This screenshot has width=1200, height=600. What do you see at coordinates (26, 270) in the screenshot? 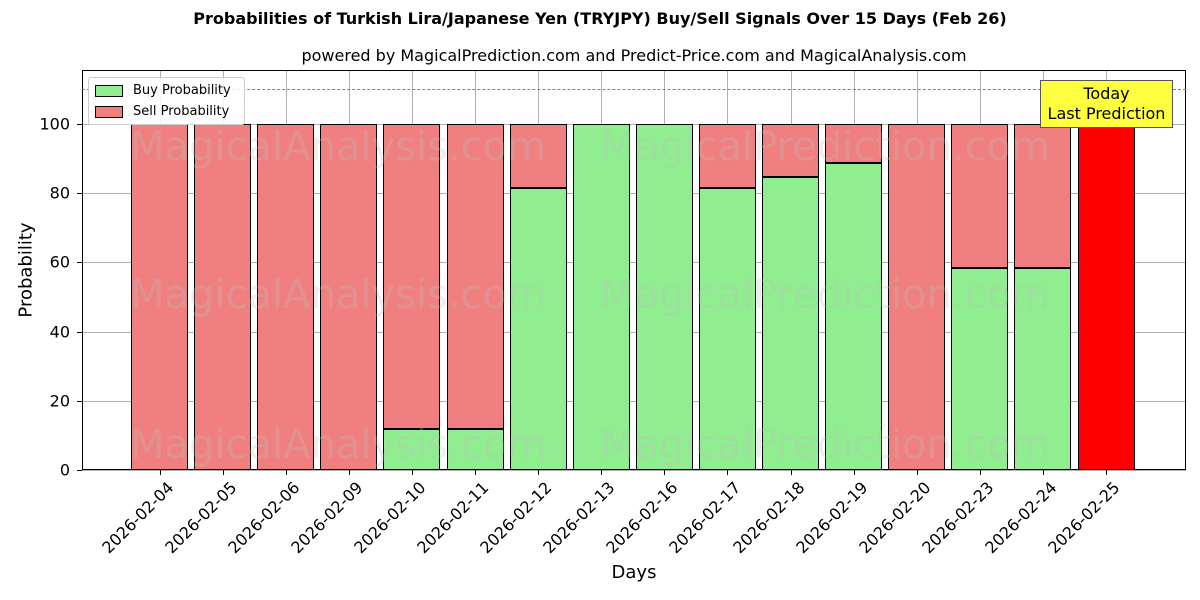
I see `y-axis-label: Probability` at bounding box center [26, 270].